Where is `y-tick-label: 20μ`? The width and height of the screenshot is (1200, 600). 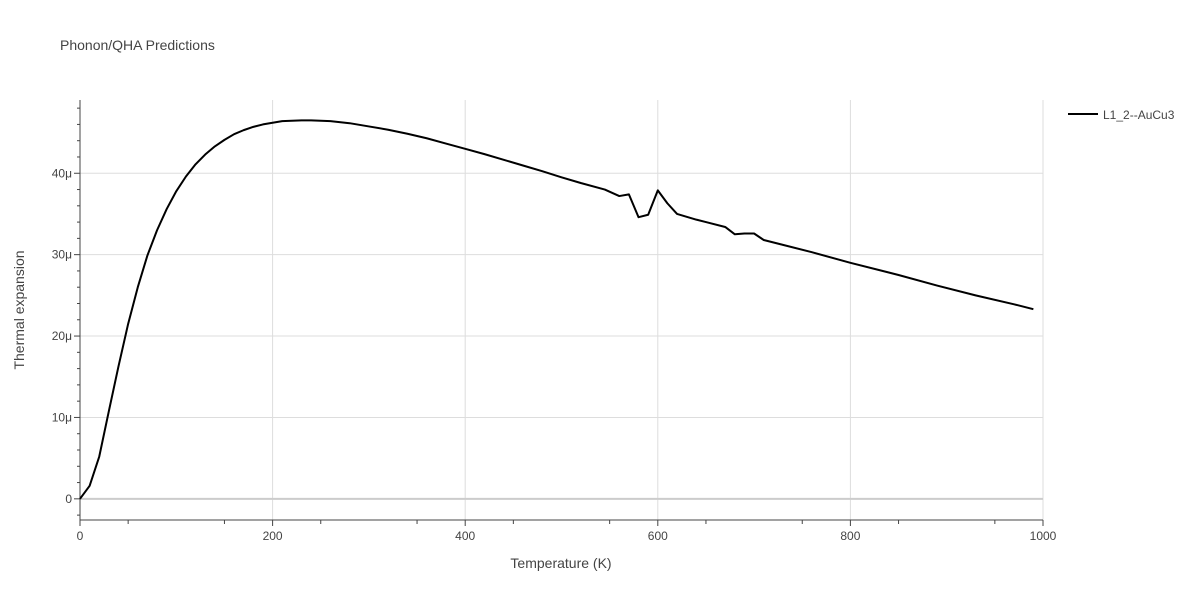 y-tick-label: 20μ is located at coordinates (62, 336).